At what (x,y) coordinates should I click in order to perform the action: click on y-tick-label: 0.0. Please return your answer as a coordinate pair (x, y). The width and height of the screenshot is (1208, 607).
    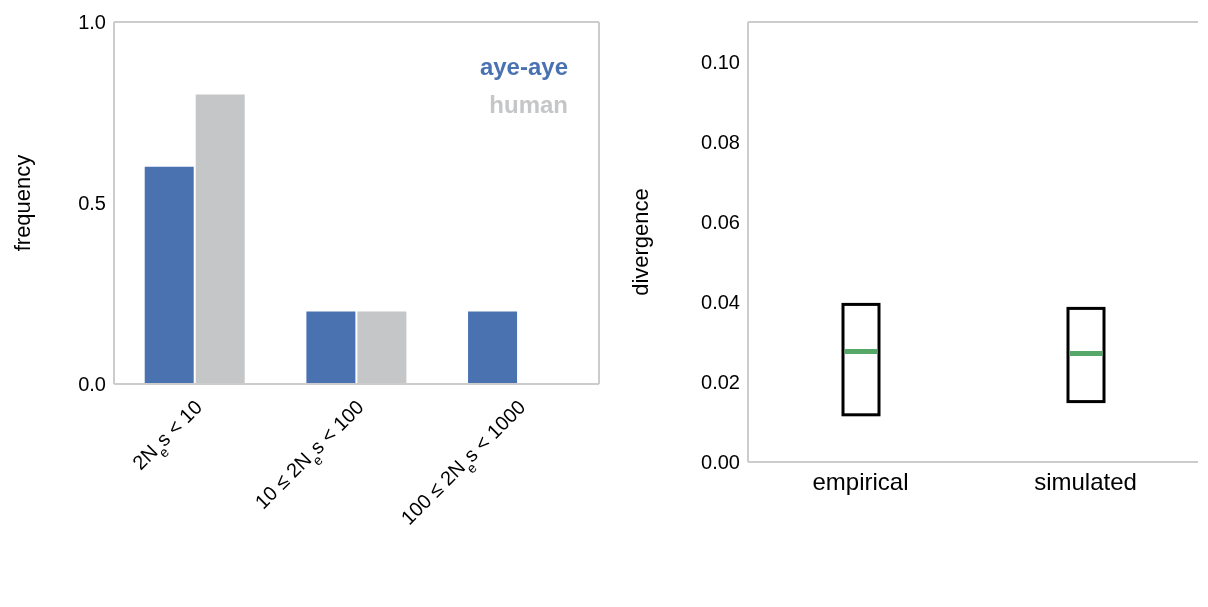
    Looking at the image, I should click on (92, 384).